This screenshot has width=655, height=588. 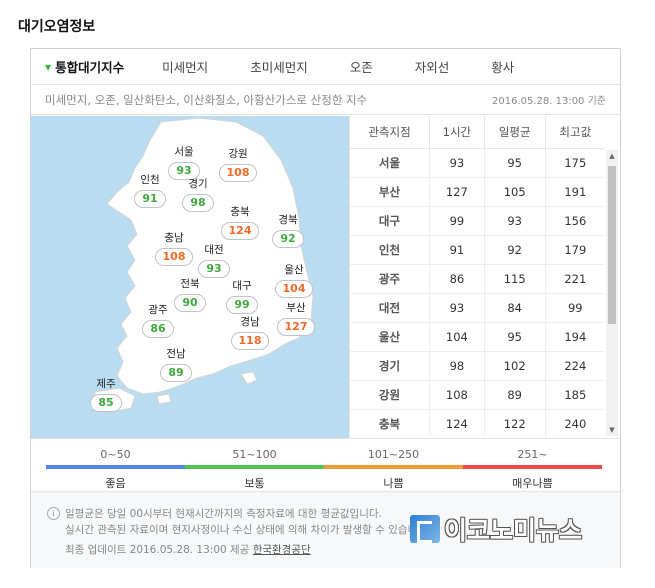 What do you see at coordinates (158, 321) in the screenshot?
I see `map-marker: 광주 86` at bounding box center [158, 321].